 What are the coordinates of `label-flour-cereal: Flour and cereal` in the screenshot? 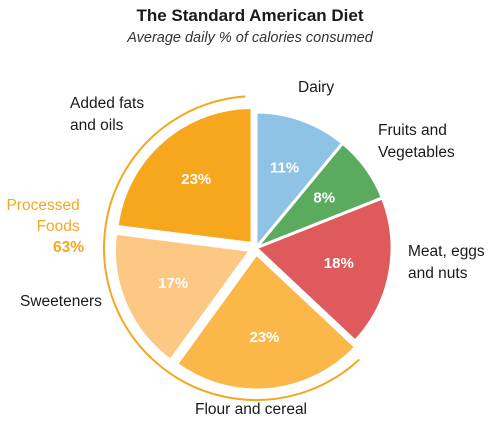 It's located at (251, 409).